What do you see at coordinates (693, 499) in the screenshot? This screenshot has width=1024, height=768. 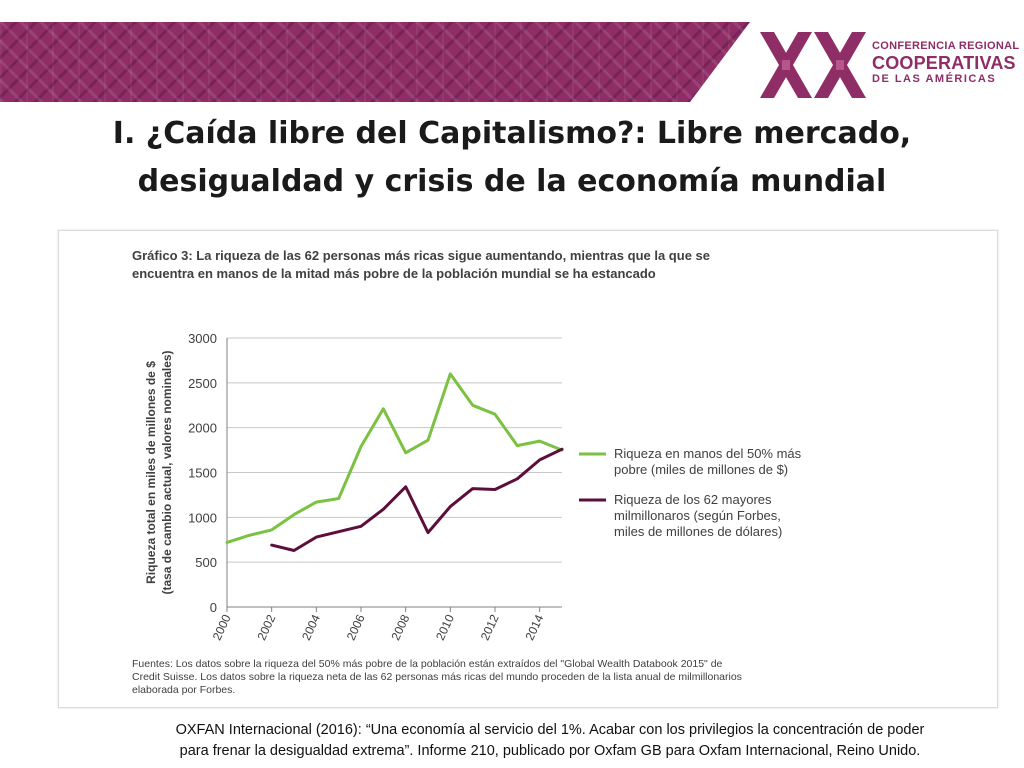 I see `legend-label: Riqueza de los 62 mayores` at bounding box center [693, 499].